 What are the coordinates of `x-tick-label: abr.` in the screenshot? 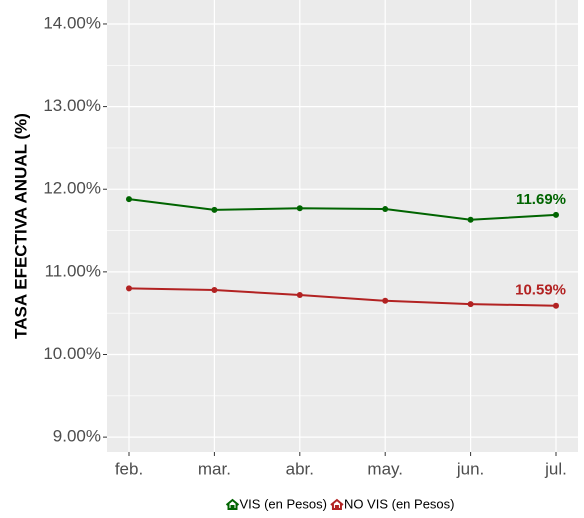 It's located at (300, 468).